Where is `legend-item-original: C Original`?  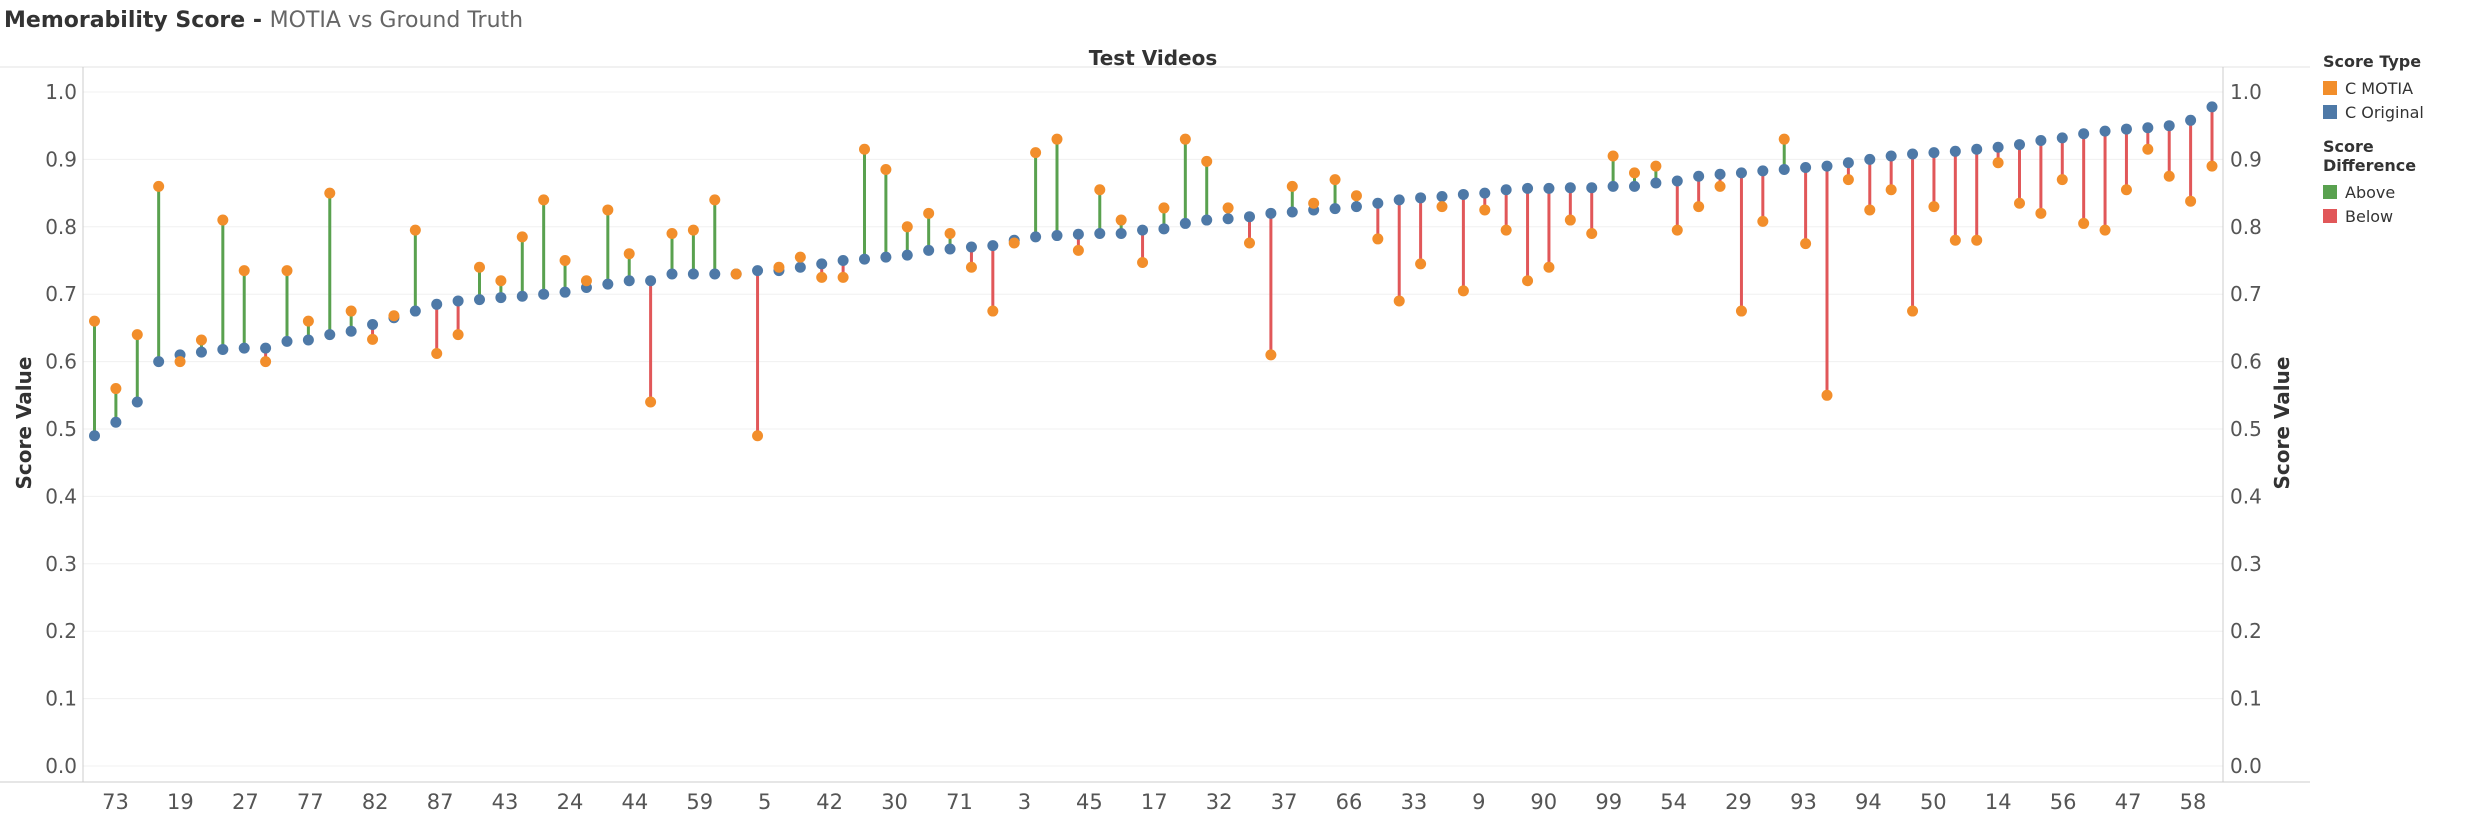 legend-item-original: C Original is located at coordinates (2373, 112).